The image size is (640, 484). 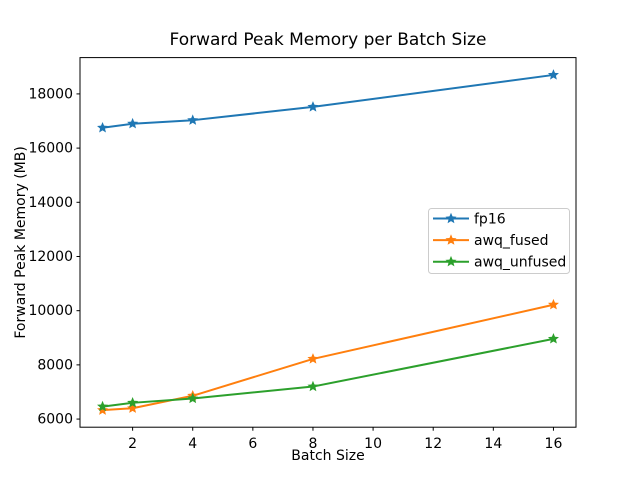 What do you see at coordinates (55, 420) in the screenshot?
I see `y-tick-label: 6000` at bounding box center [55, 420].